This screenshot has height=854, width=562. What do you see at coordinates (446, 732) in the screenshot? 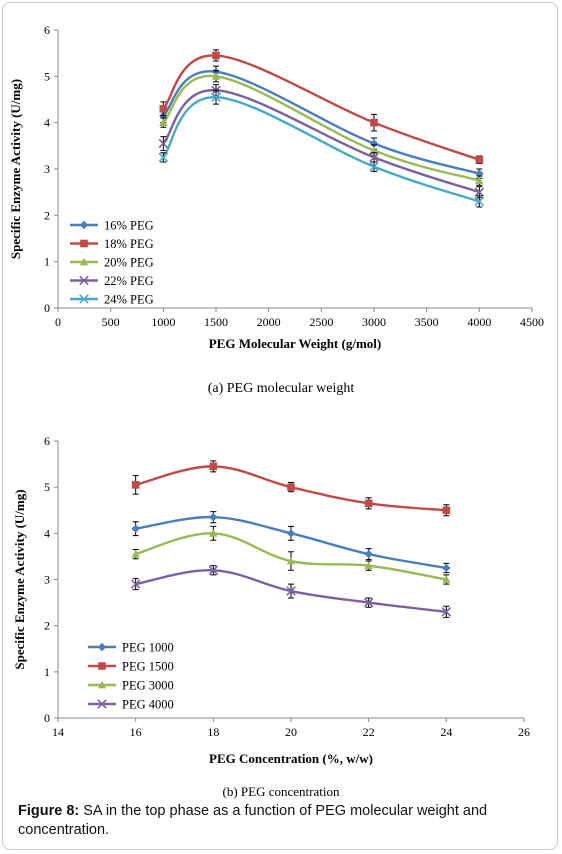
I see `chart-b-x-tick-label: 24` at bounding box center [446, 732].